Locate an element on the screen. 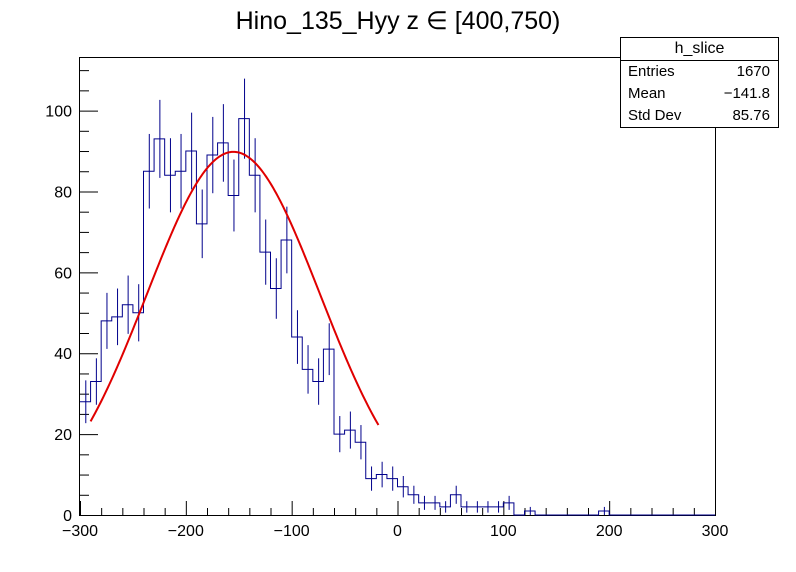 The image size is (796, 572). x-tick-label: 0 is located at coordinates (397, 531).